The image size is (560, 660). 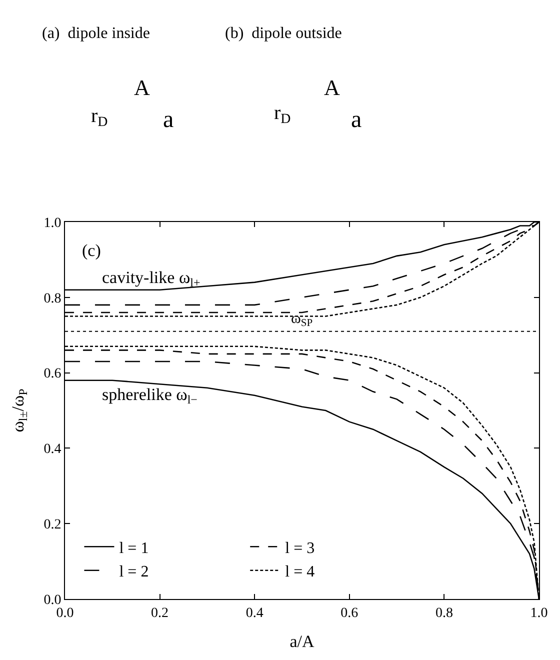 I want to click on legend-label: l = 4, so click(x=300, y=572).